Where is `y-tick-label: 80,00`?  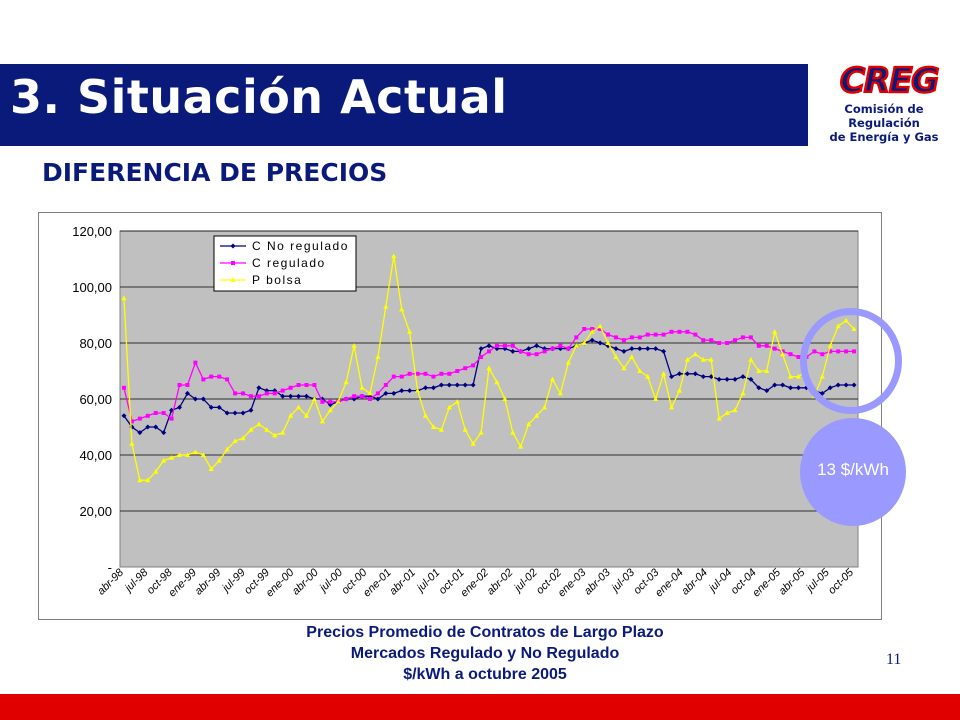
y-tick-label: 80,00 is located at coordinates (95, 343).